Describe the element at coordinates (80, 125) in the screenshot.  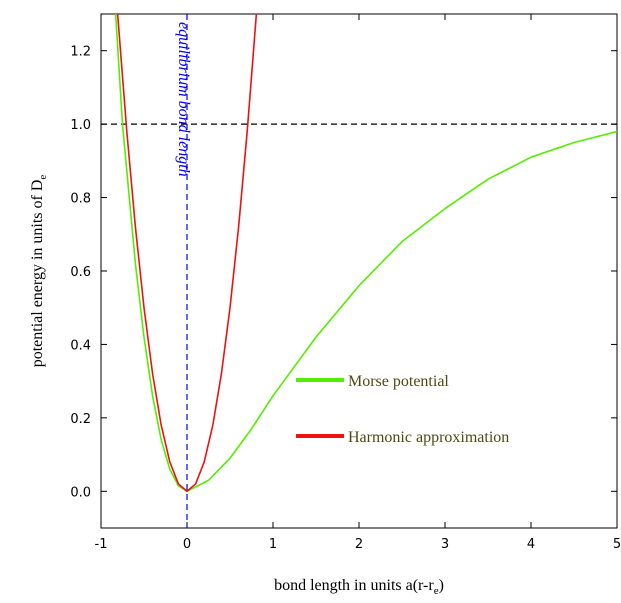
I see `y-tick-label: 1.0` at that location.